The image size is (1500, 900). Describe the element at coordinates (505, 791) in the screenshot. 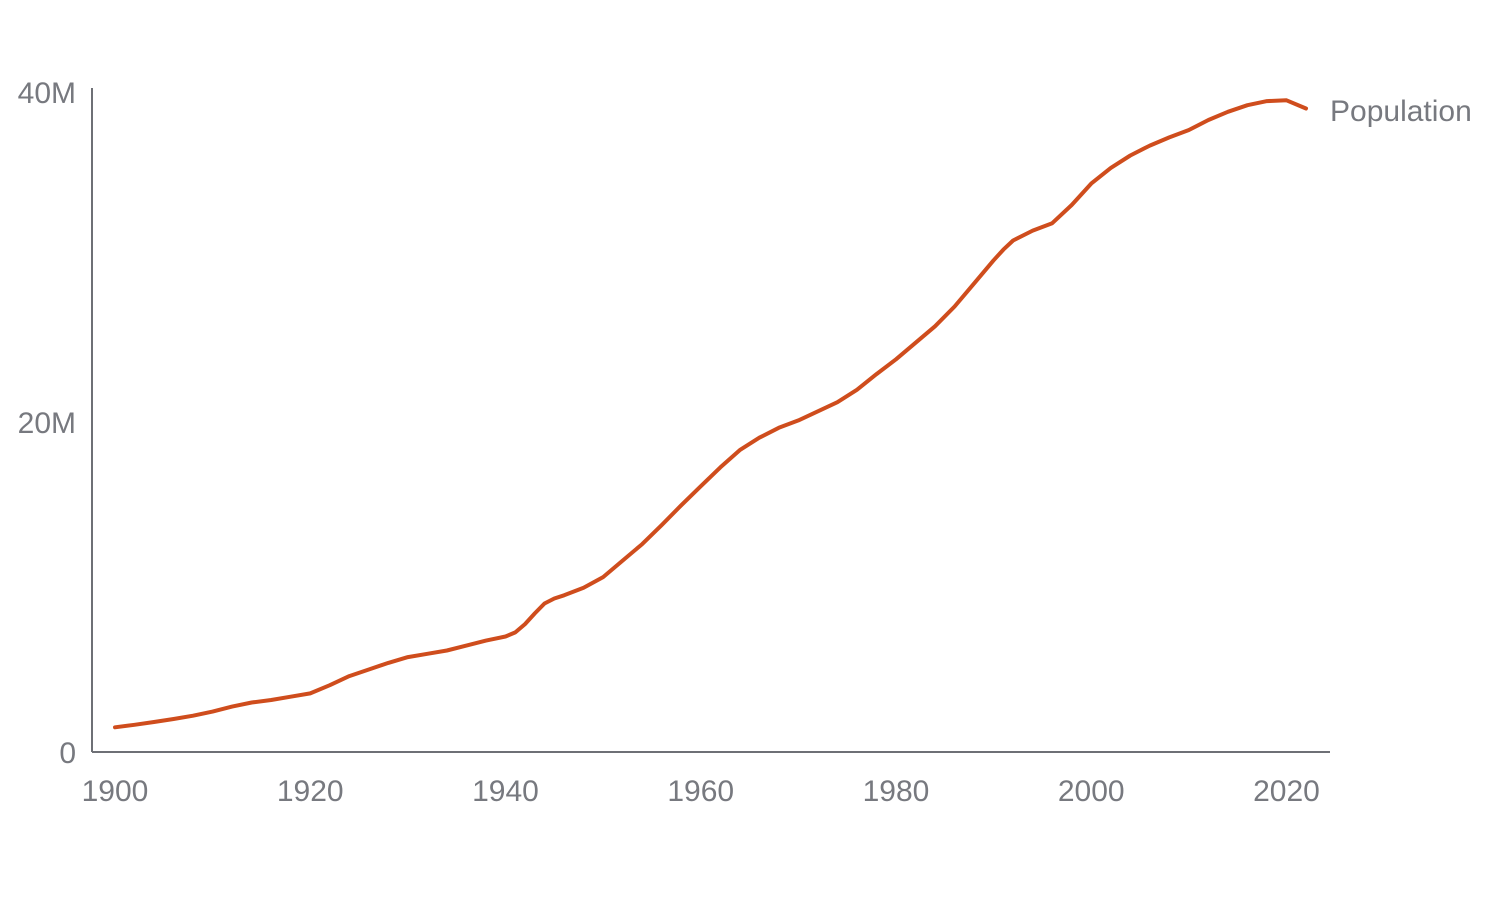

I see `x-tick-label: 1940` at that location.